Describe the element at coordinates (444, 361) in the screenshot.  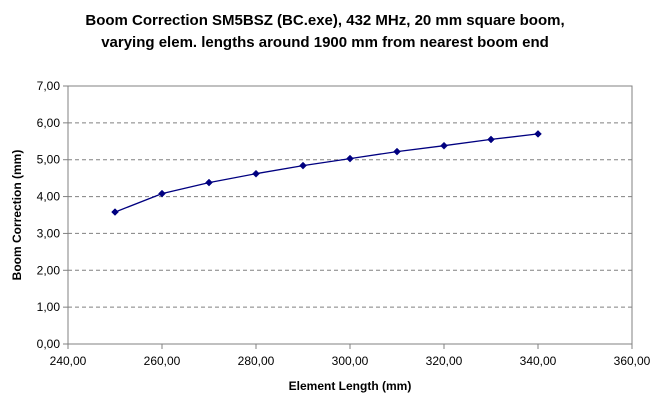
I see `x-tick-label: 320,00` at that location.